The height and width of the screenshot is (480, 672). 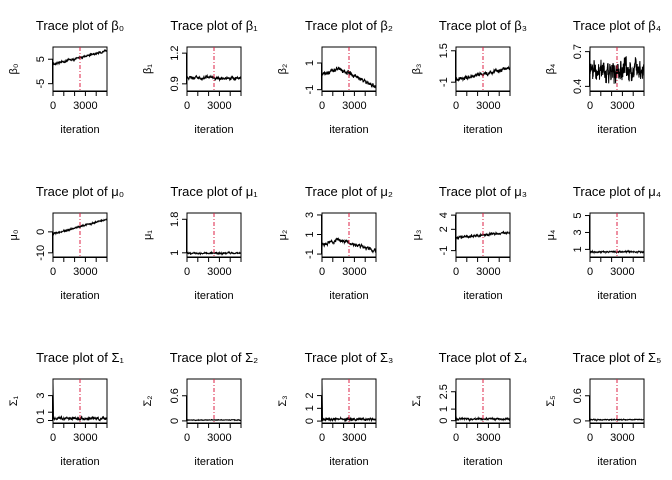 I want to click on y-tick-label: 1.2, so click(x=175, y=52).